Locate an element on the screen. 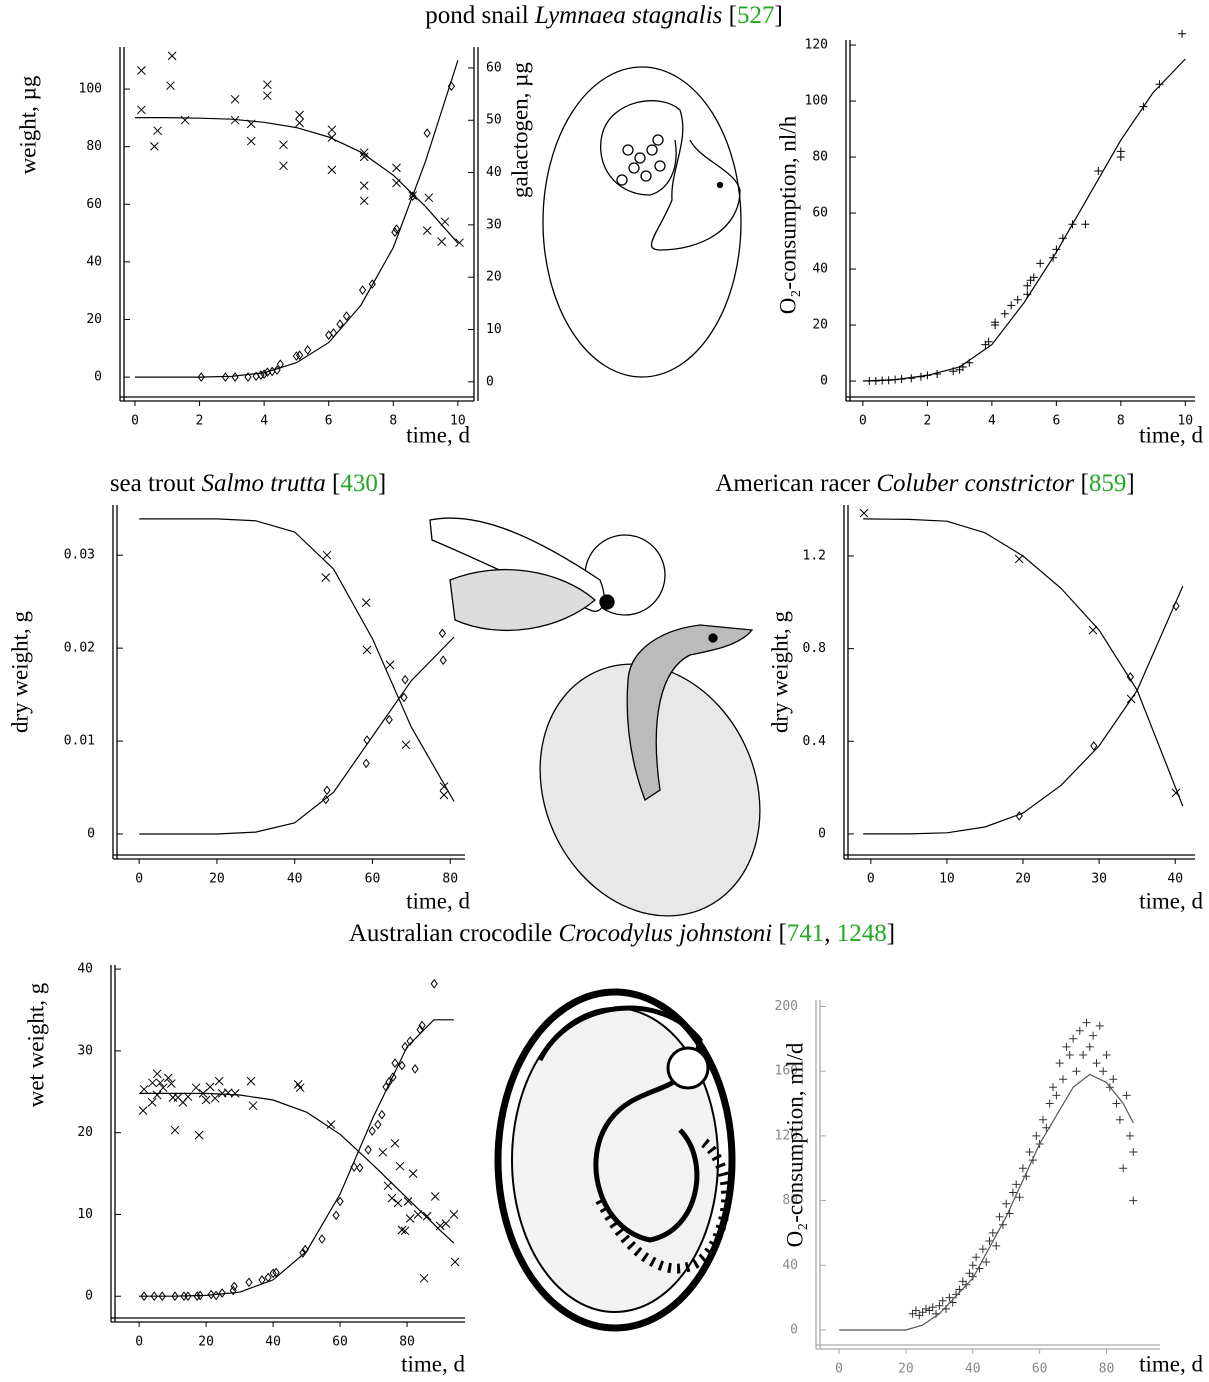 This screenshot has width=1209, height=1382. y-tick-label: 0 is located at coordinates (98, 377).